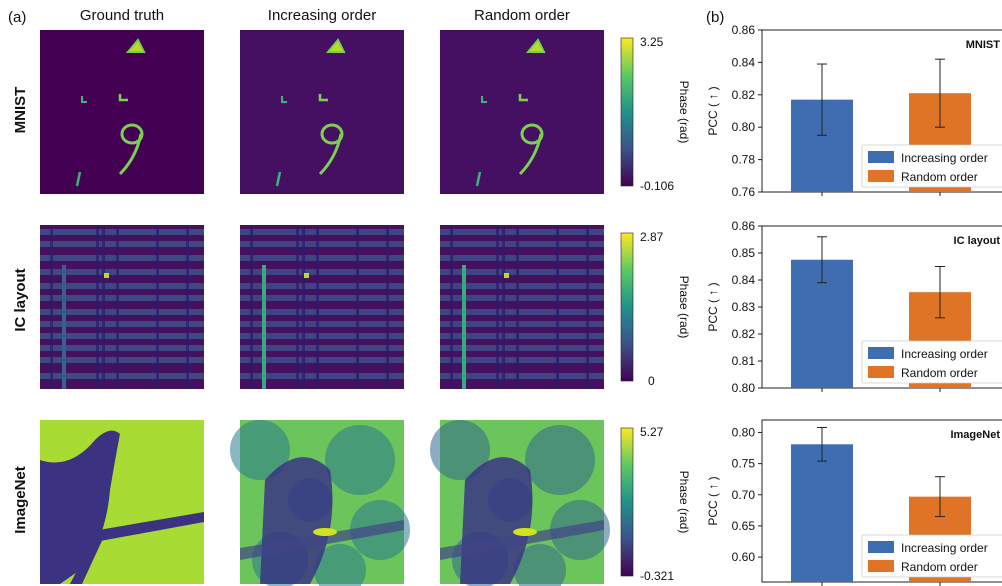 Image resolution: width=1002 pixels, height=586 pixels. What do you see at coordinates (522, 307) in the screenshot?
I see `phase-image-ic-layout-random-order` at bounding box center [522, 307].